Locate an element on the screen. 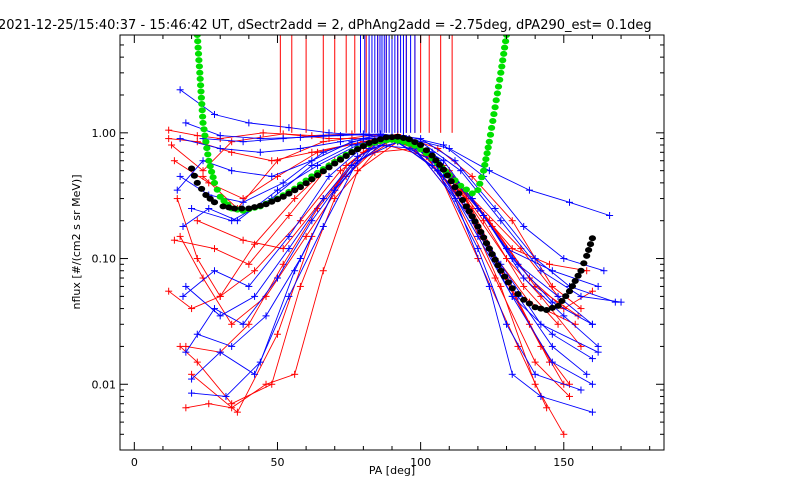  data-line is located at coordinates (377, 200).